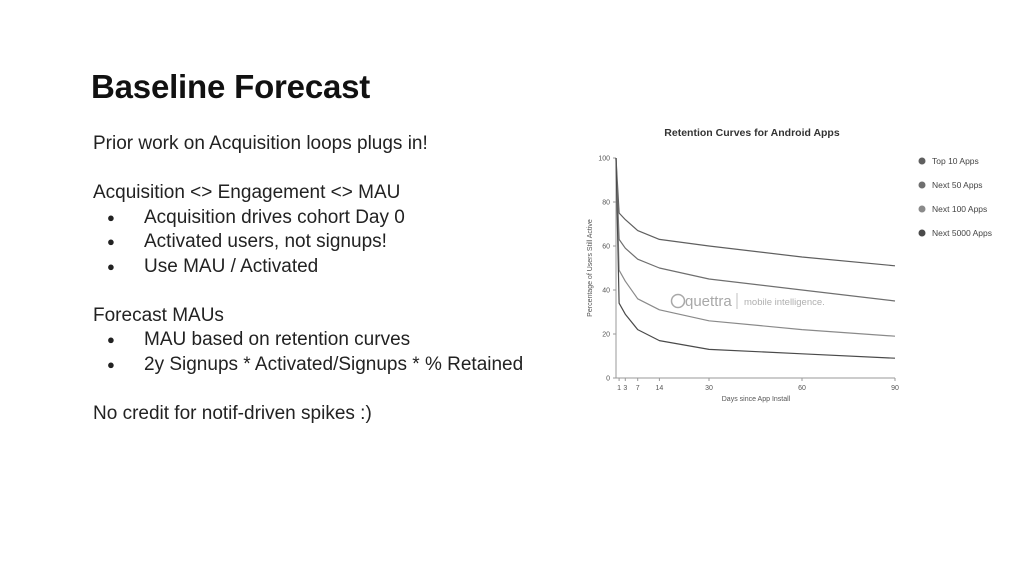 Image resolution: width=1024 pixels, height=576 pixels. What do you see at coordinates (328, 340) in the screenshot?
I see `bullet-item: MAU based on retention curves` at bounding box center [328, 340].